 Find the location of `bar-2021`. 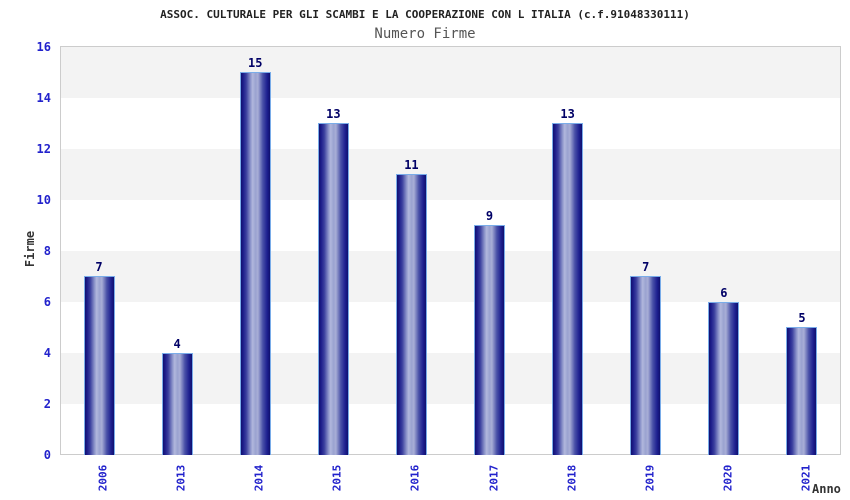

bar-2021 is located at coordinates (802, 391).